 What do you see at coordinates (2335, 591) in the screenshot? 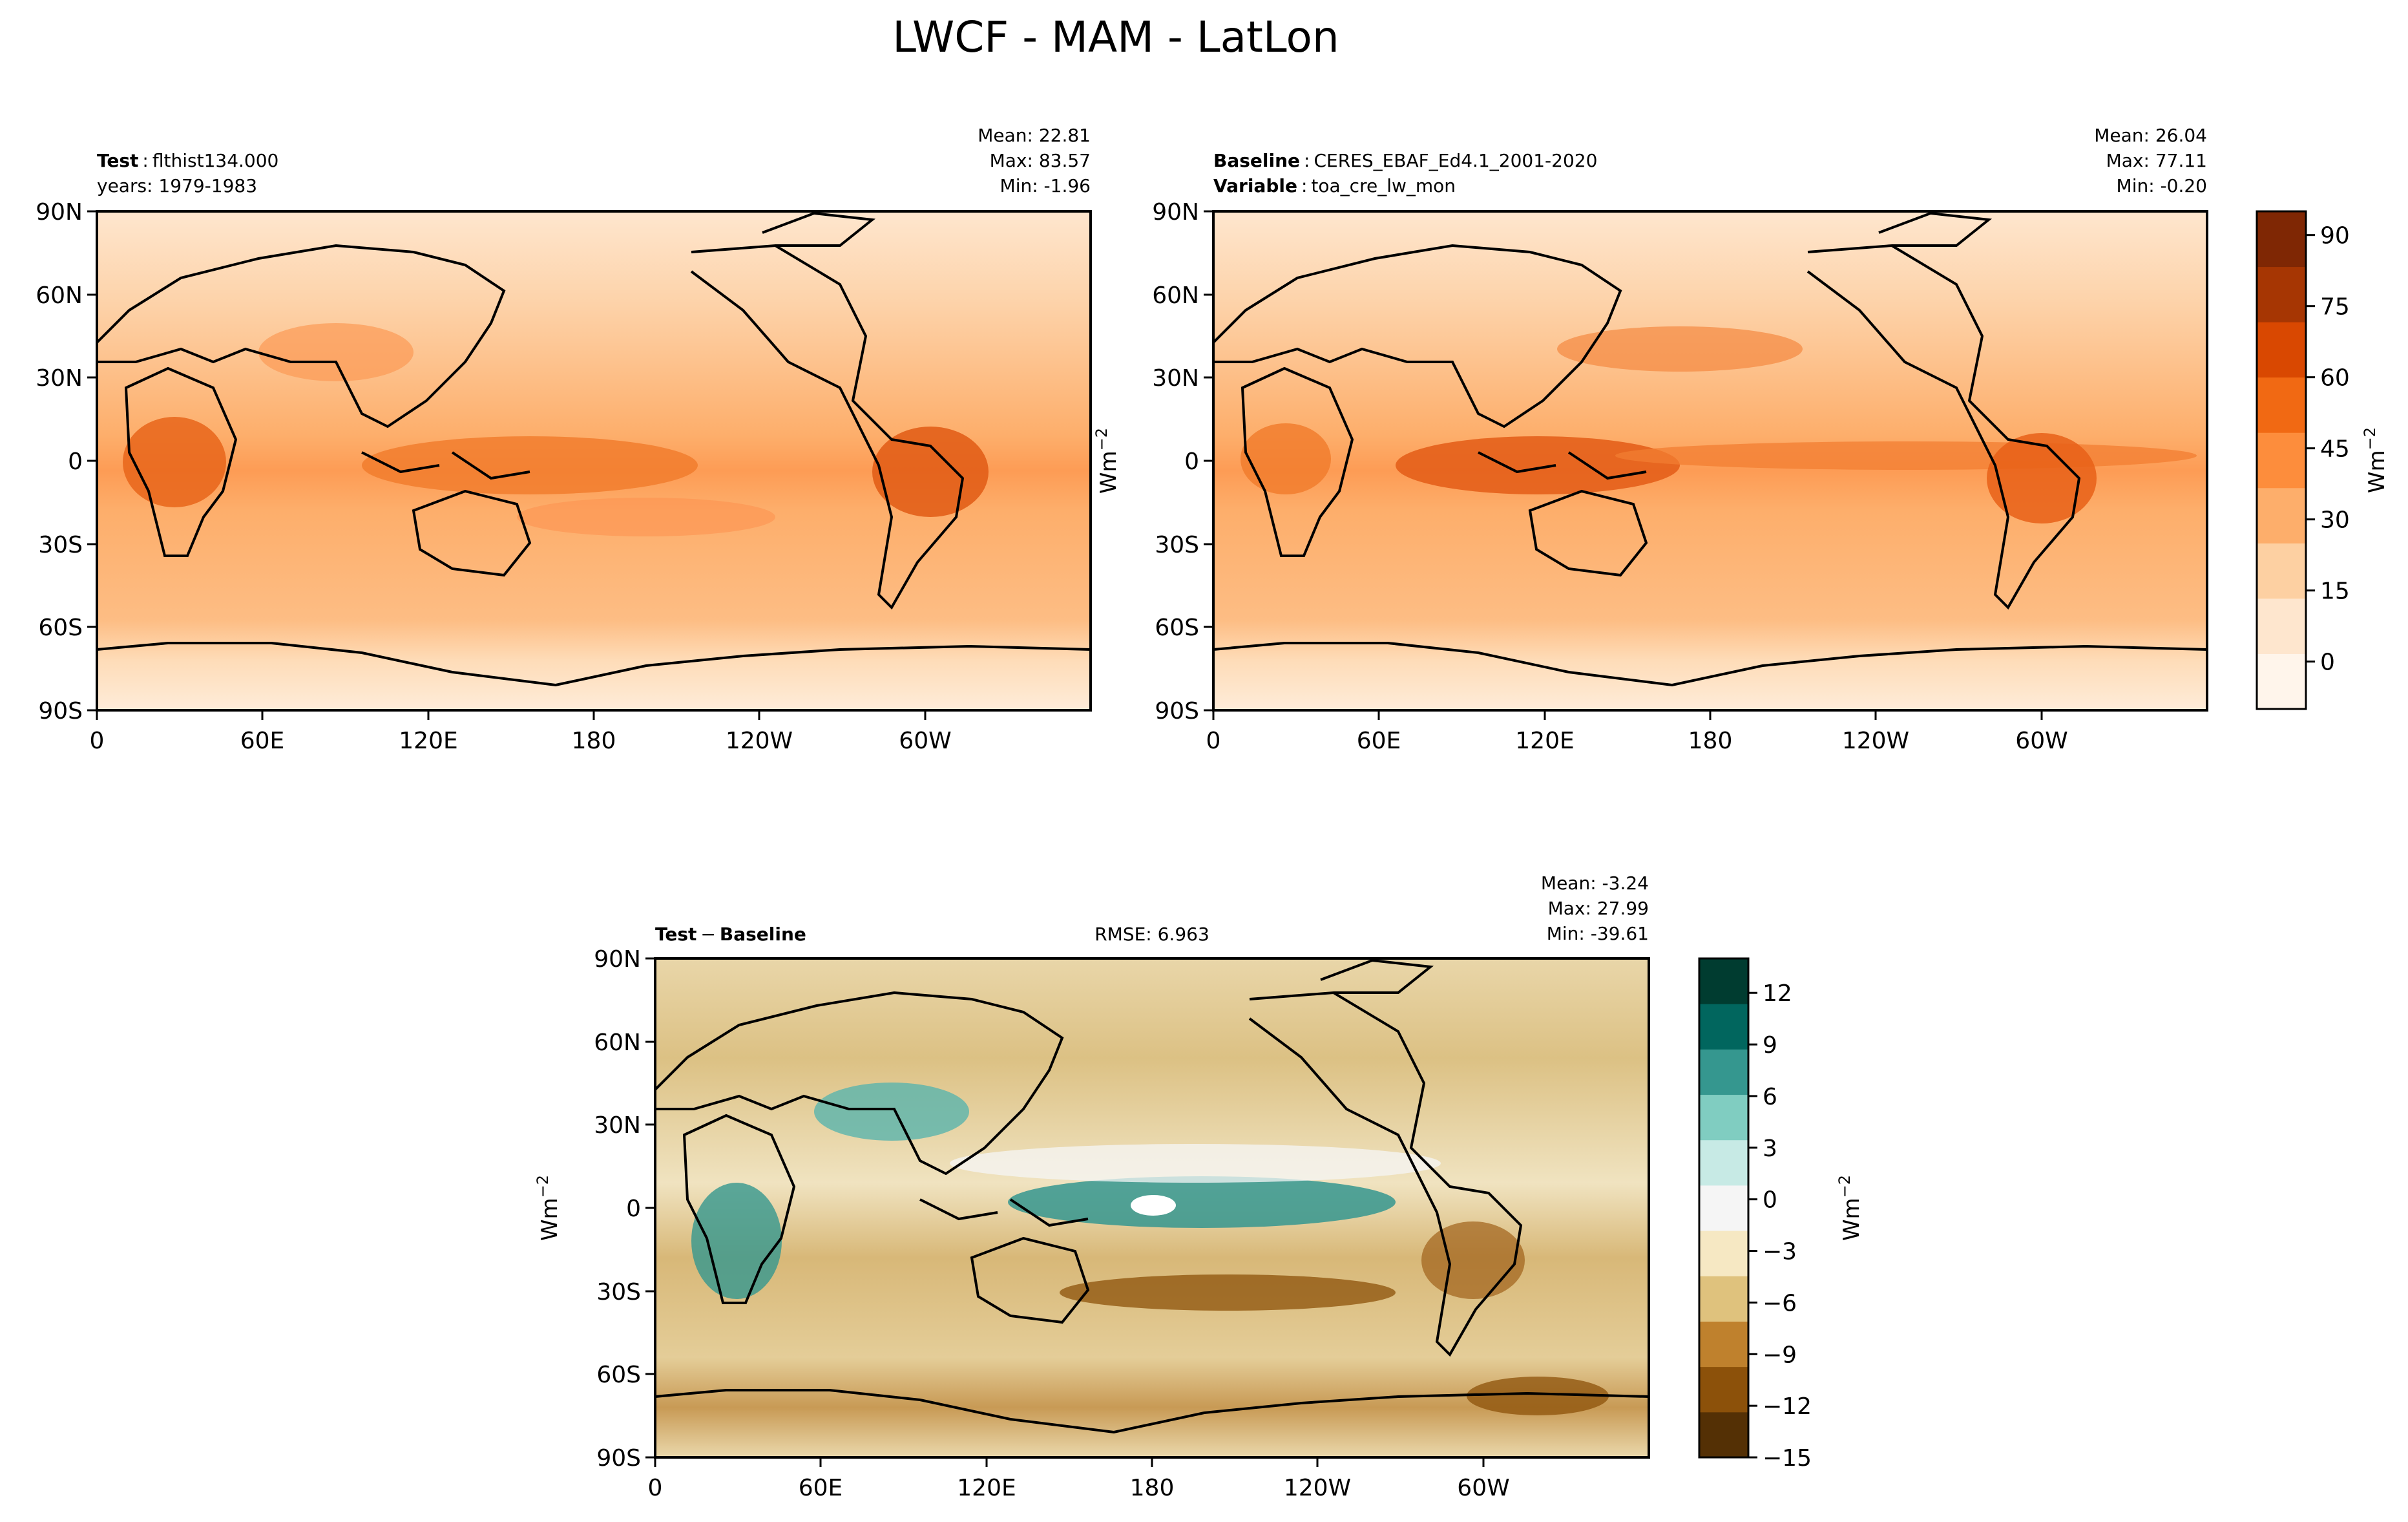
I see `top-colorbar-tick-label: 15` at bounding box center [2335, 591].